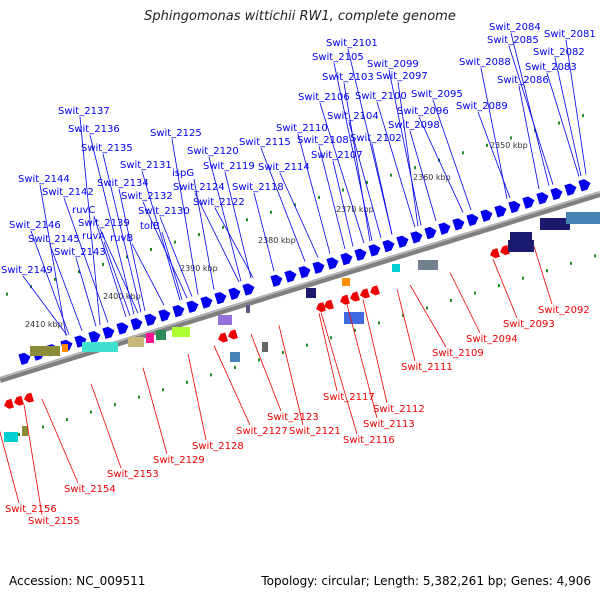 This screenshot has height=600, width=600. I want to click on forward-gene-label: tolB, so click(150, 226).